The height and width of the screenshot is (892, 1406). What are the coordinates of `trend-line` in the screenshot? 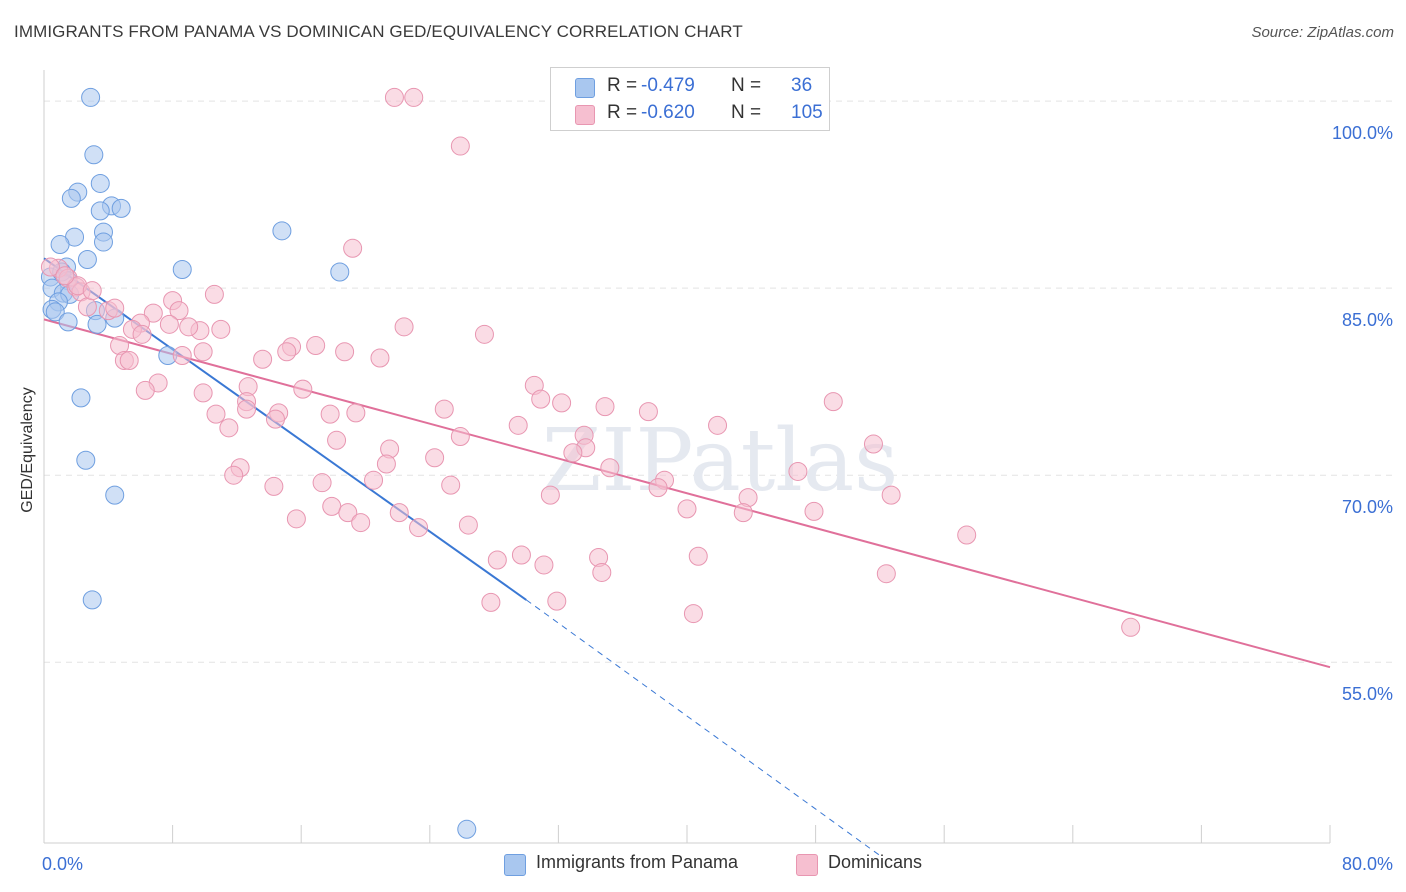 It's located at (285, 429).